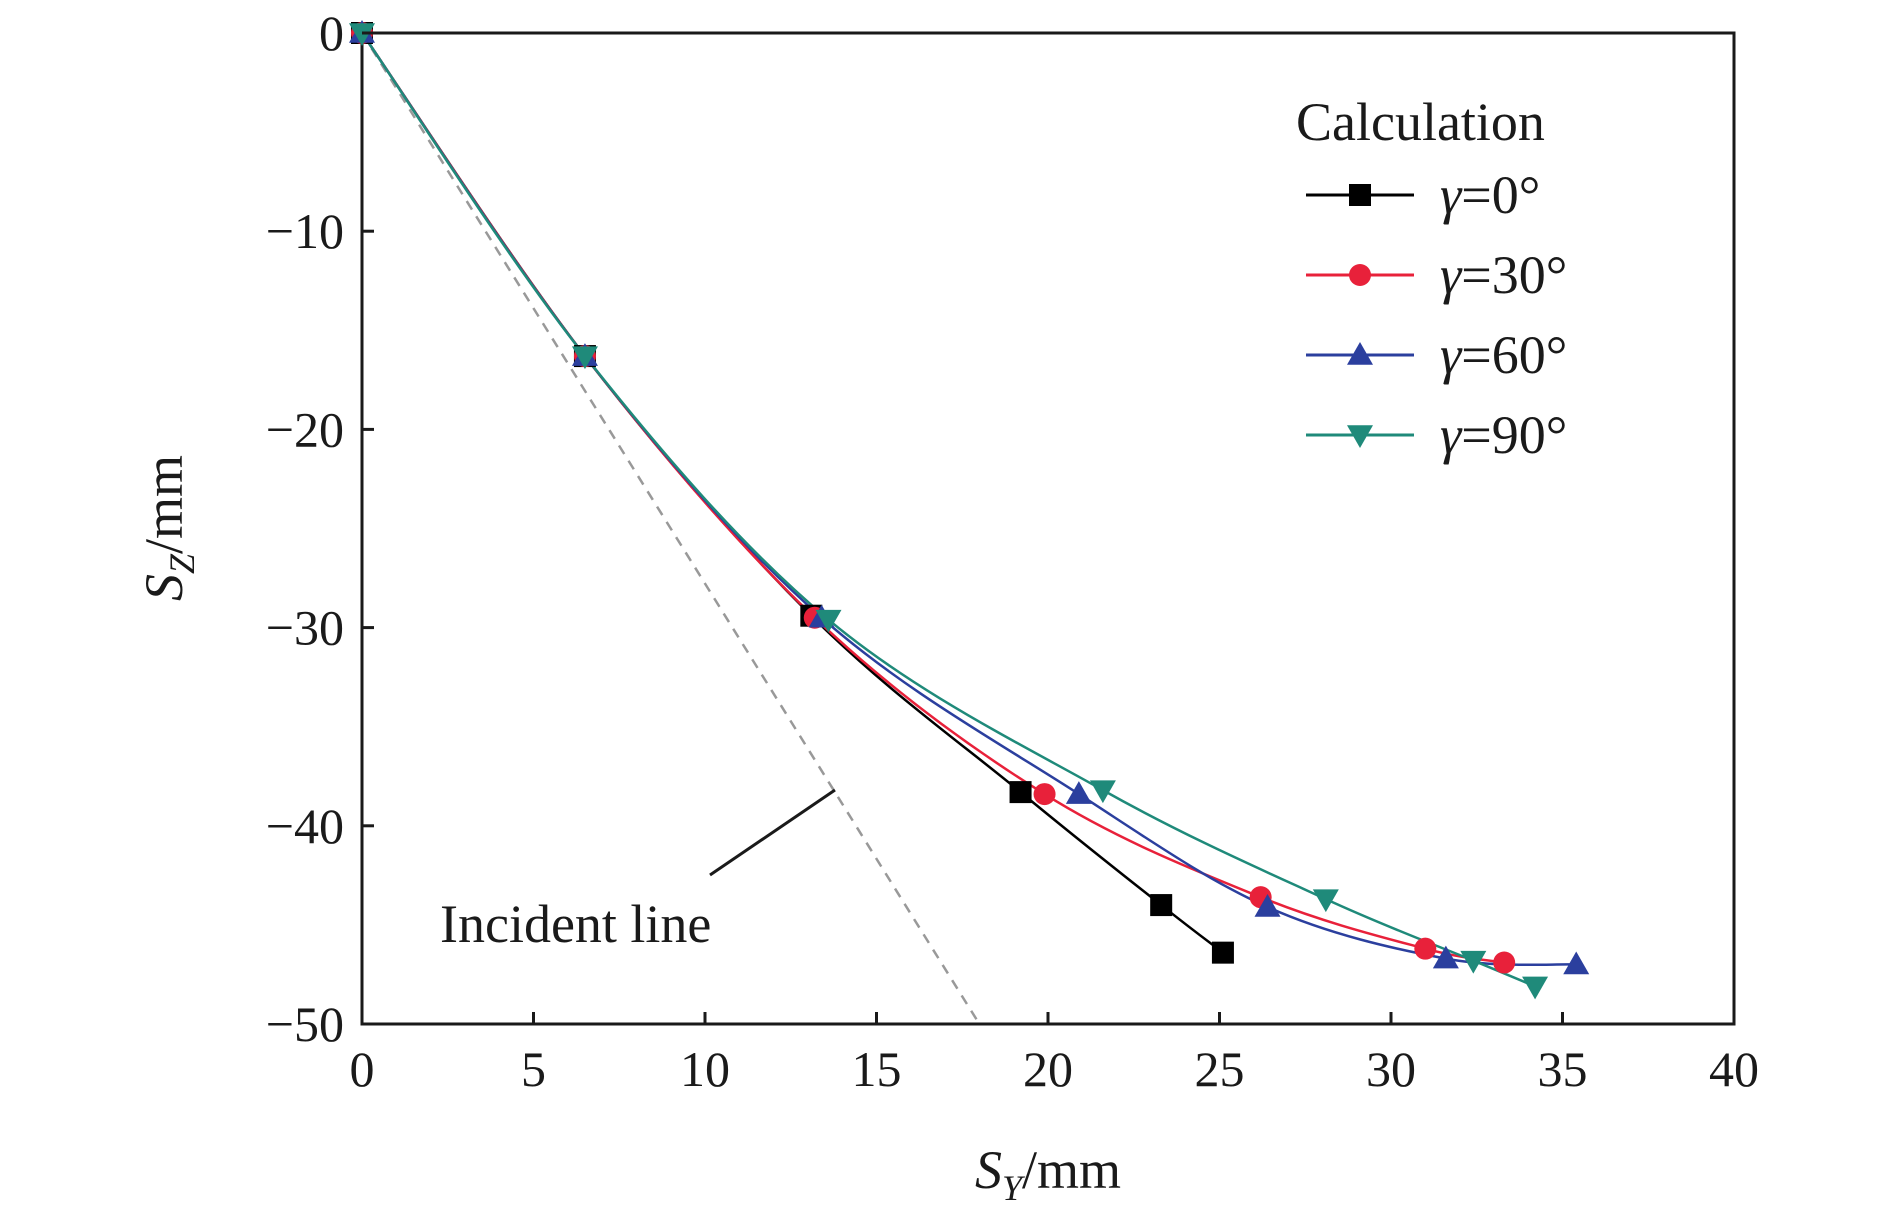 This screenshot has height=1224, width=1890. I want to click on y-axis-unit: /mm, so click(164, 504).